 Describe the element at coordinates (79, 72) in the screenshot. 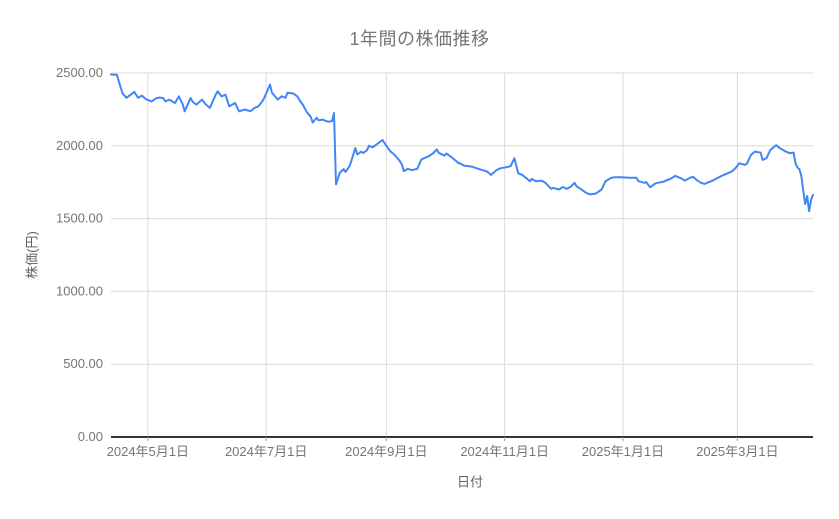

I see `y-tick-label: 2500.00` at that location.